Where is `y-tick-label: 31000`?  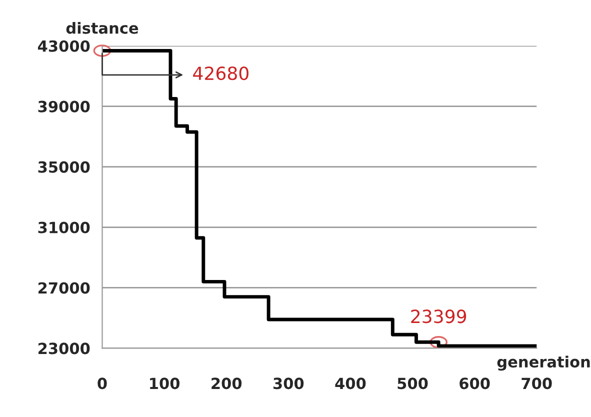 y-tick-label: 31000 is located at coordinates (64, 228).